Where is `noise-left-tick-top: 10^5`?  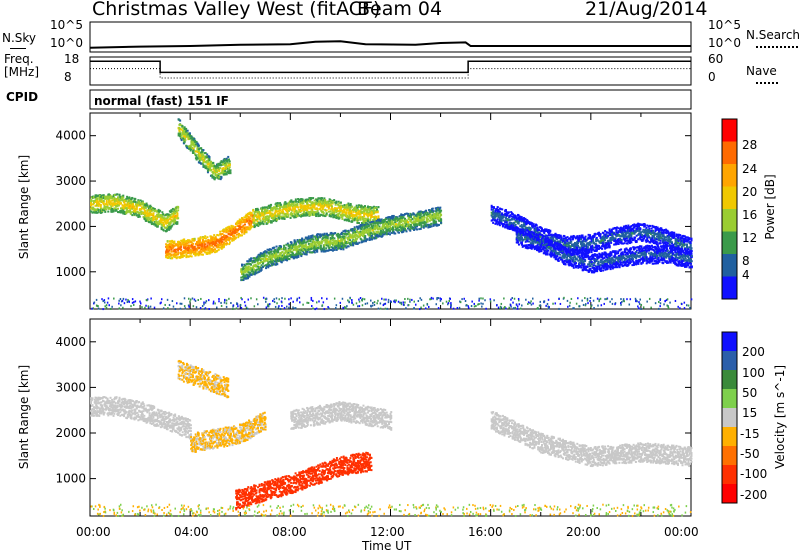
noise-left-tick-top: 10^5 is located at coordinates (66, 25).